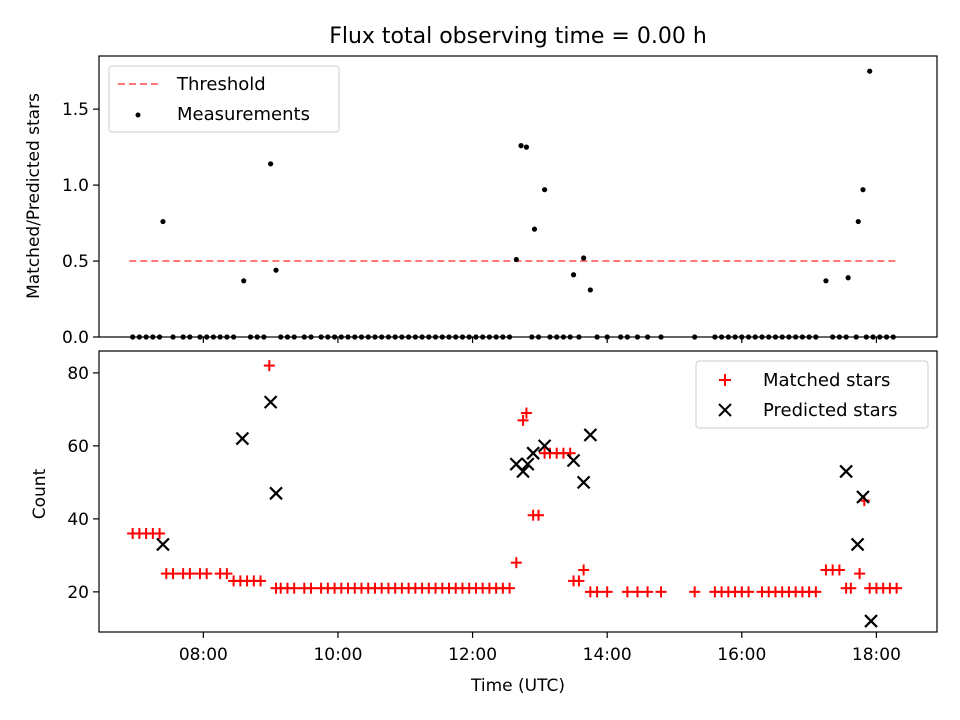 The height and width of the screenshot is (720, 960). What do you see at coordinates (75, 186) in the screenshot?
I see `top-y-tick-label: 1.0` at bounding box center [75, 186].